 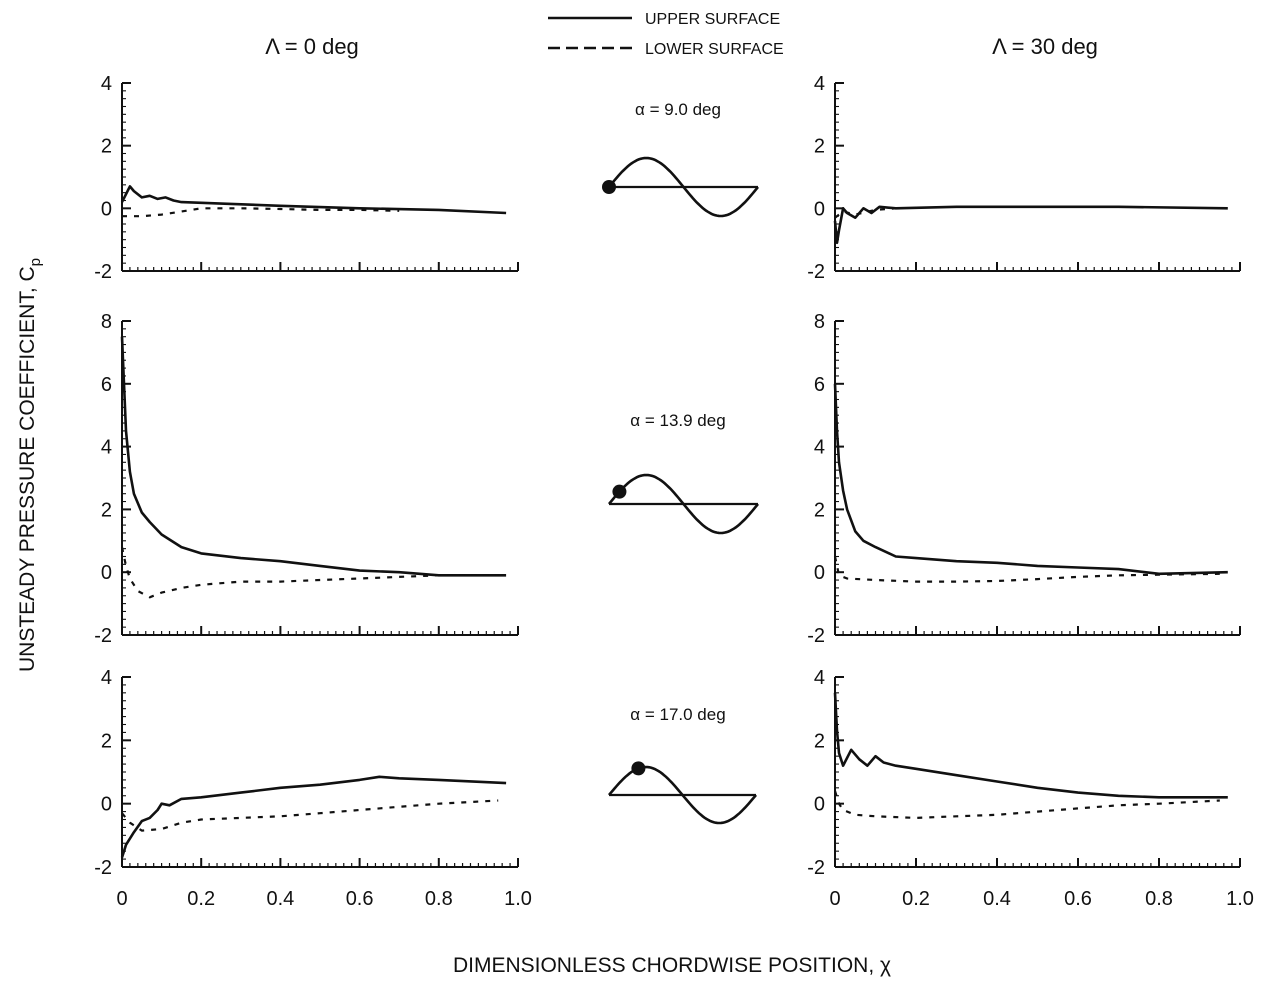 I want to click on x-axis-label: DIMENSIONLESS CHORDWISE POSITION, χ, so click(x=672, y=965).